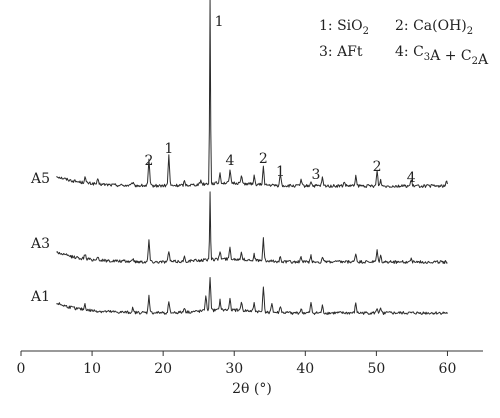 The width and height of the screenshot is (500, 418). What do you see at coordinates (305, 369) in the screenshot?
I see `x-tick-label: 40` at bounding box center [305, 369].